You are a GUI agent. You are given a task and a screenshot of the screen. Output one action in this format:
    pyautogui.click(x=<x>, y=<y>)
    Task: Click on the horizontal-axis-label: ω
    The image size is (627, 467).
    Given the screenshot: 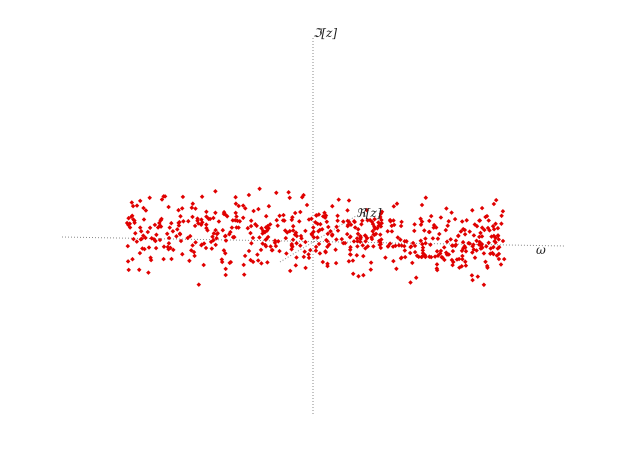 What is the action you would take?
    pyautogui.click(x=541, y=250)
    